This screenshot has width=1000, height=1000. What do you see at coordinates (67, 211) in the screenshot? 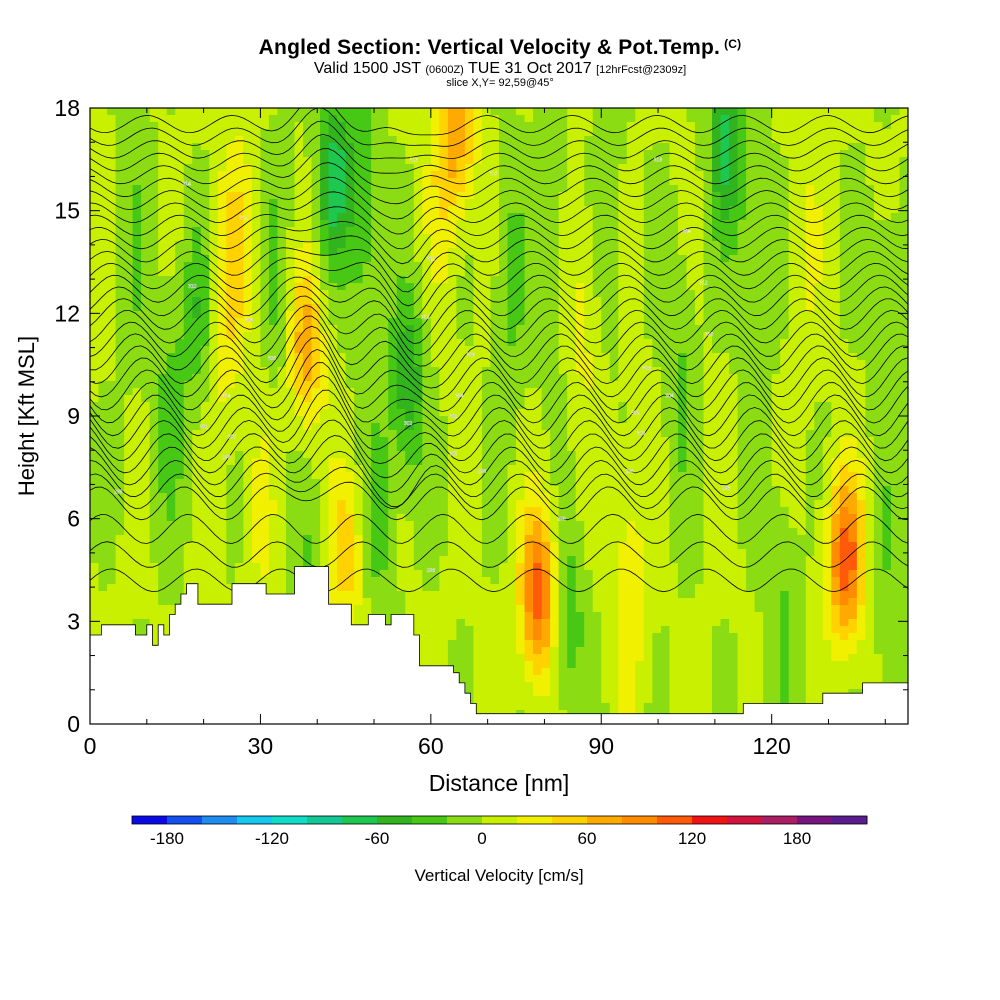
I see `y-tick-label: 15` at bounding box center [67, 211].